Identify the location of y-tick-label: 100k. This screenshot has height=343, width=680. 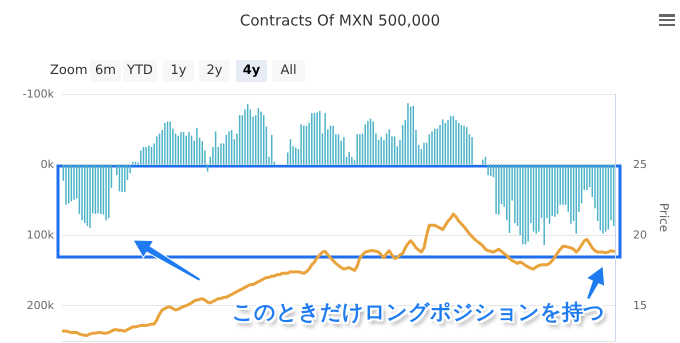
(40, 235).